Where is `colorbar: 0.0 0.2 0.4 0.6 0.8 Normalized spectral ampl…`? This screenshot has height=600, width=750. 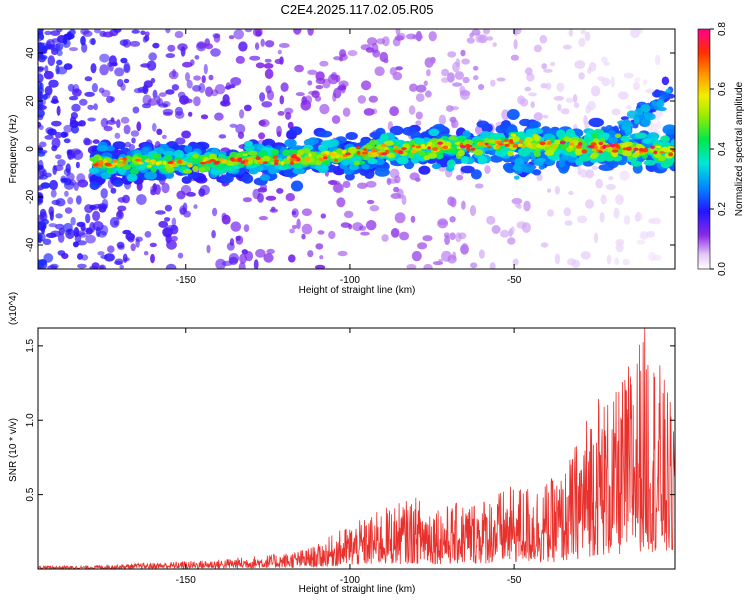
colorbar: 0.0 0.2 0.4 0.6 0.8 Normalized spectral ampl… is located at coordinates (721, 149).